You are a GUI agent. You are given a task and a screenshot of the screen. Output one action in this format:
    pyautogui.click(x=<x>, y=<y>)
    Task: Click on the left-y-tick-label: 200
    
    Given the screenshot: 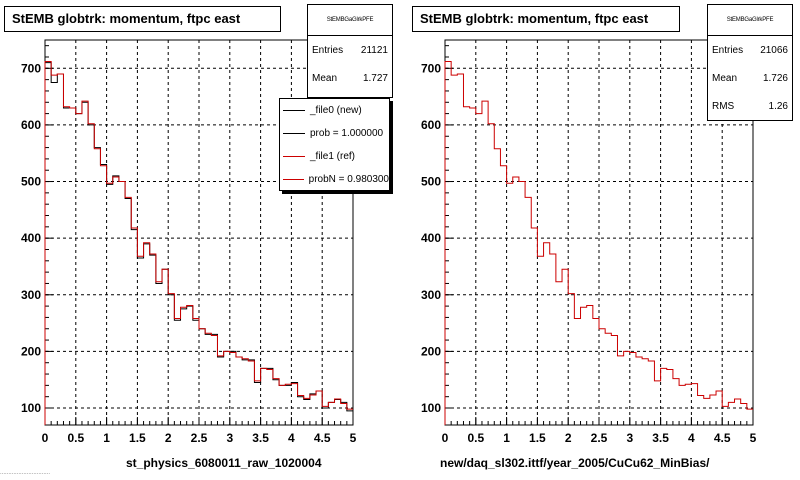 What is the action you would take?
    pyautogui.click(x=31, y=351)
    